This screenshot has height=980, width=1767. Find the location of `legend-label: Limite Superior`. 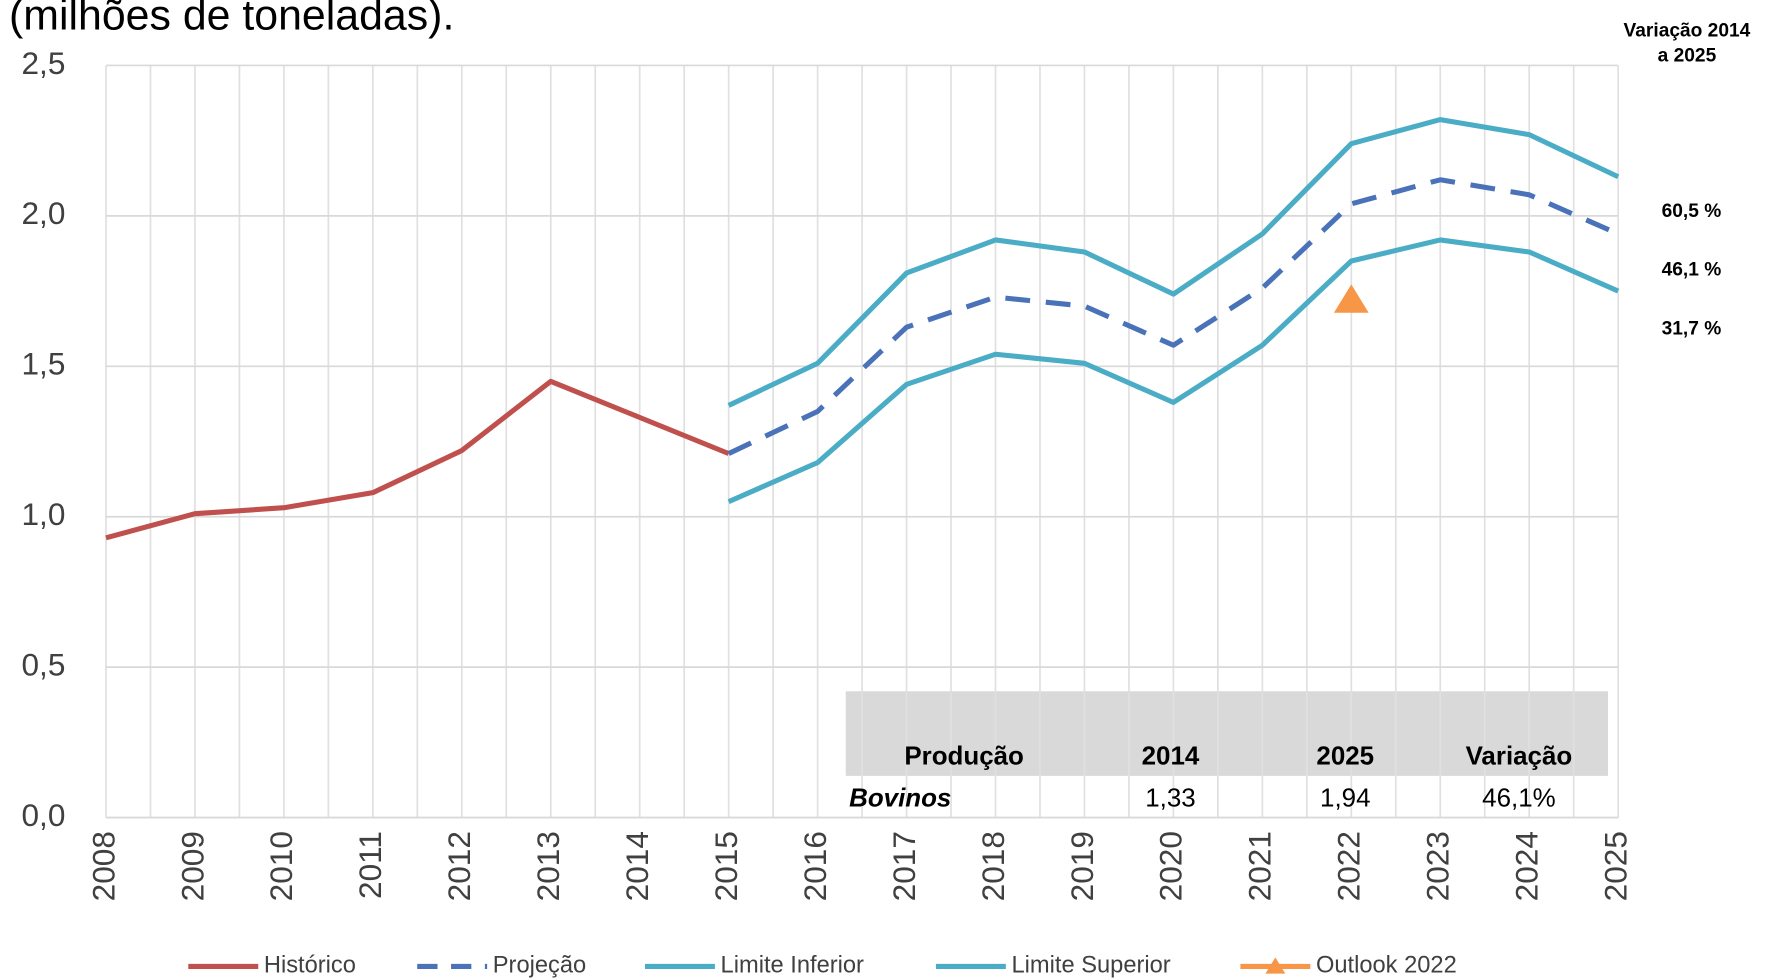

legend-label: Limite Superior is located at coordinates (1090, 966).